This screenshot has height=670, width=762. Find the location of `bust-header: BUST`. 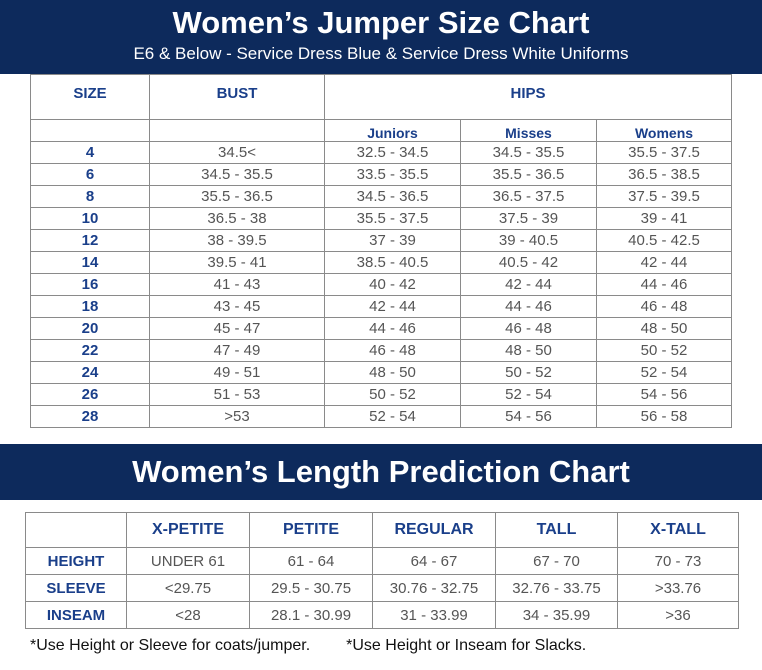

bust-header: BUST is located at coordinates (237, 97).